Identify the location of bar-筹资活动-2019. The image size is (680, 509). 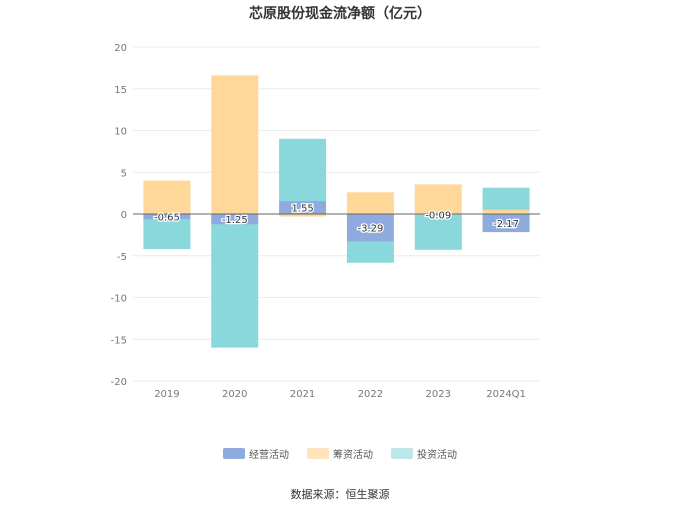
(167, 197).